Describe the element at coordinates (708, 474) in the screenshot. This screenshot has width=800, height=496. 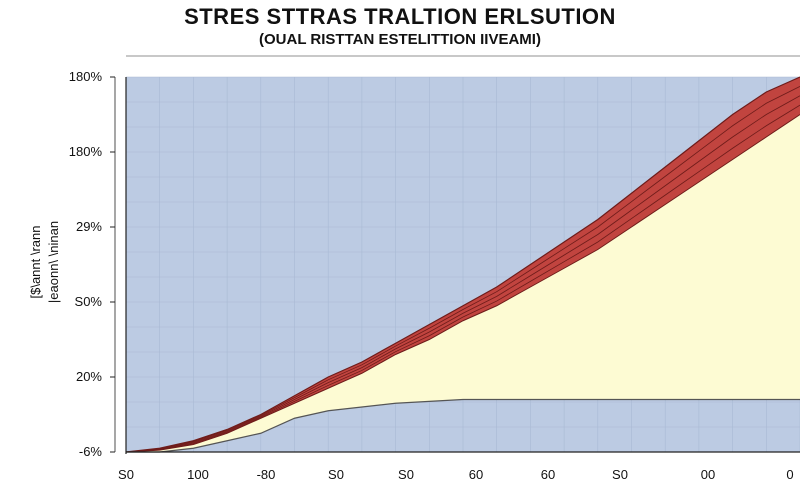
I see `x-tick-label: 00` at that location.